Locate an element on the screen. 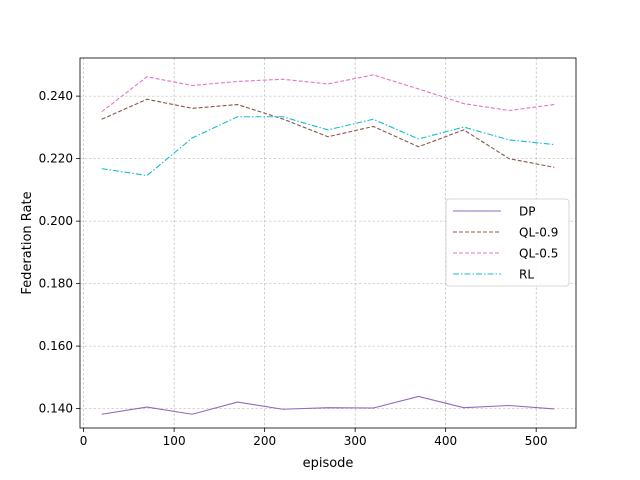  y-tick-label: 0.200 is located at coordinates (56, 221).